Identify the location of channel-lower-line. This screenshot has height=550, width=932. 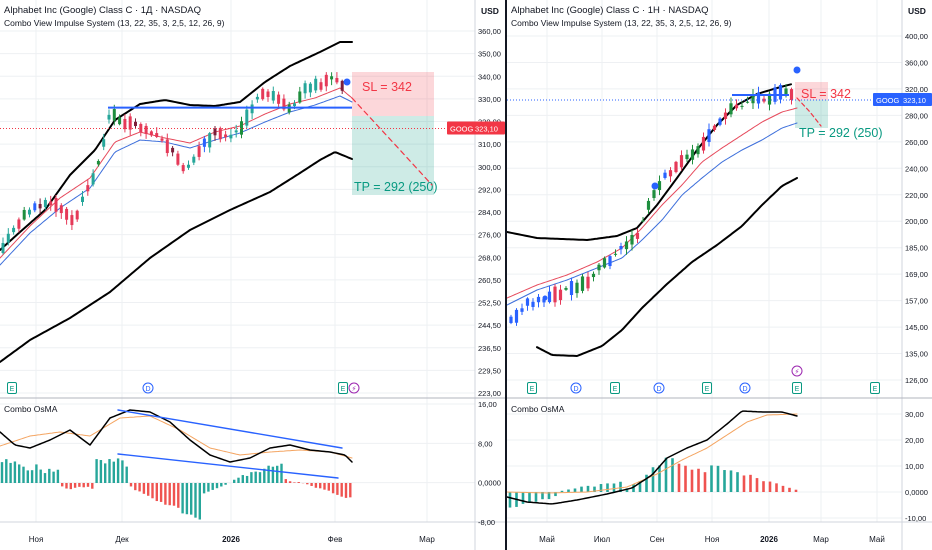
(667, 267).